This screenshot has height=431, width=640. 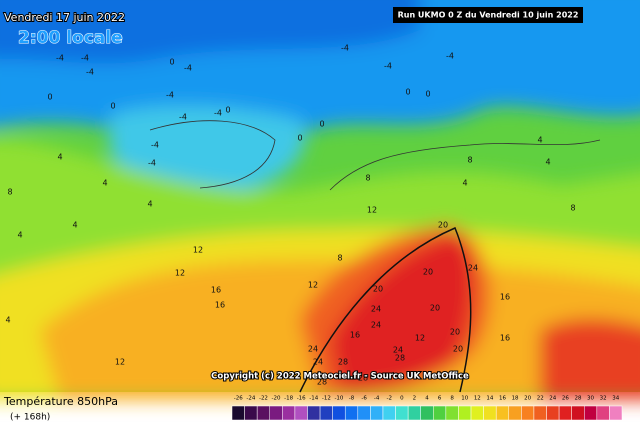 I want to click on scale-label: 8, so click(x=452, y=399).